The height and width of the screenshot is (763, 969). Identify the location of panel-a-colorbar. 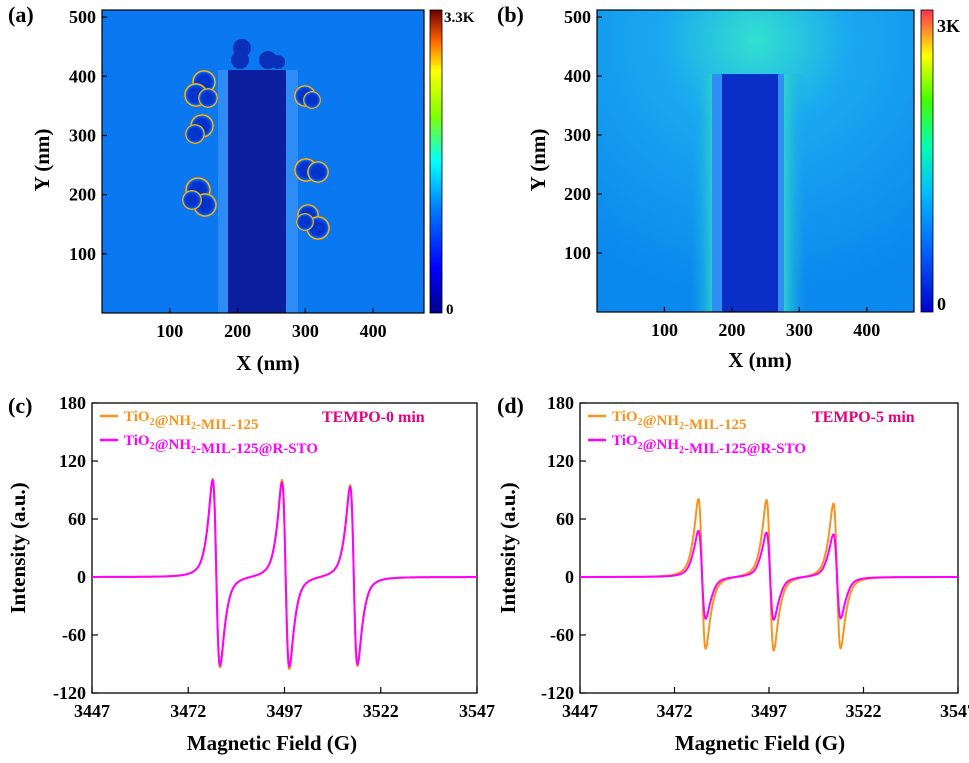
(436, 161).